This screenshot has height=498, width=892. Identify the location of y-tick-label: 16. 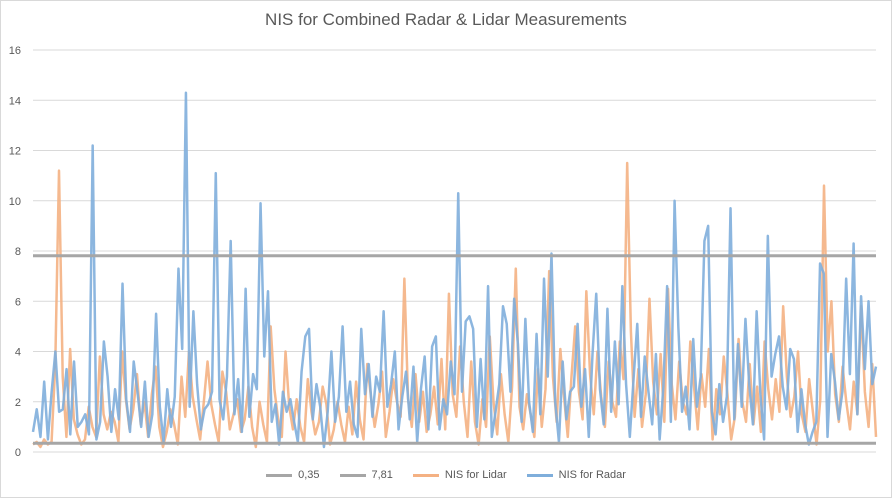
(15, 51).